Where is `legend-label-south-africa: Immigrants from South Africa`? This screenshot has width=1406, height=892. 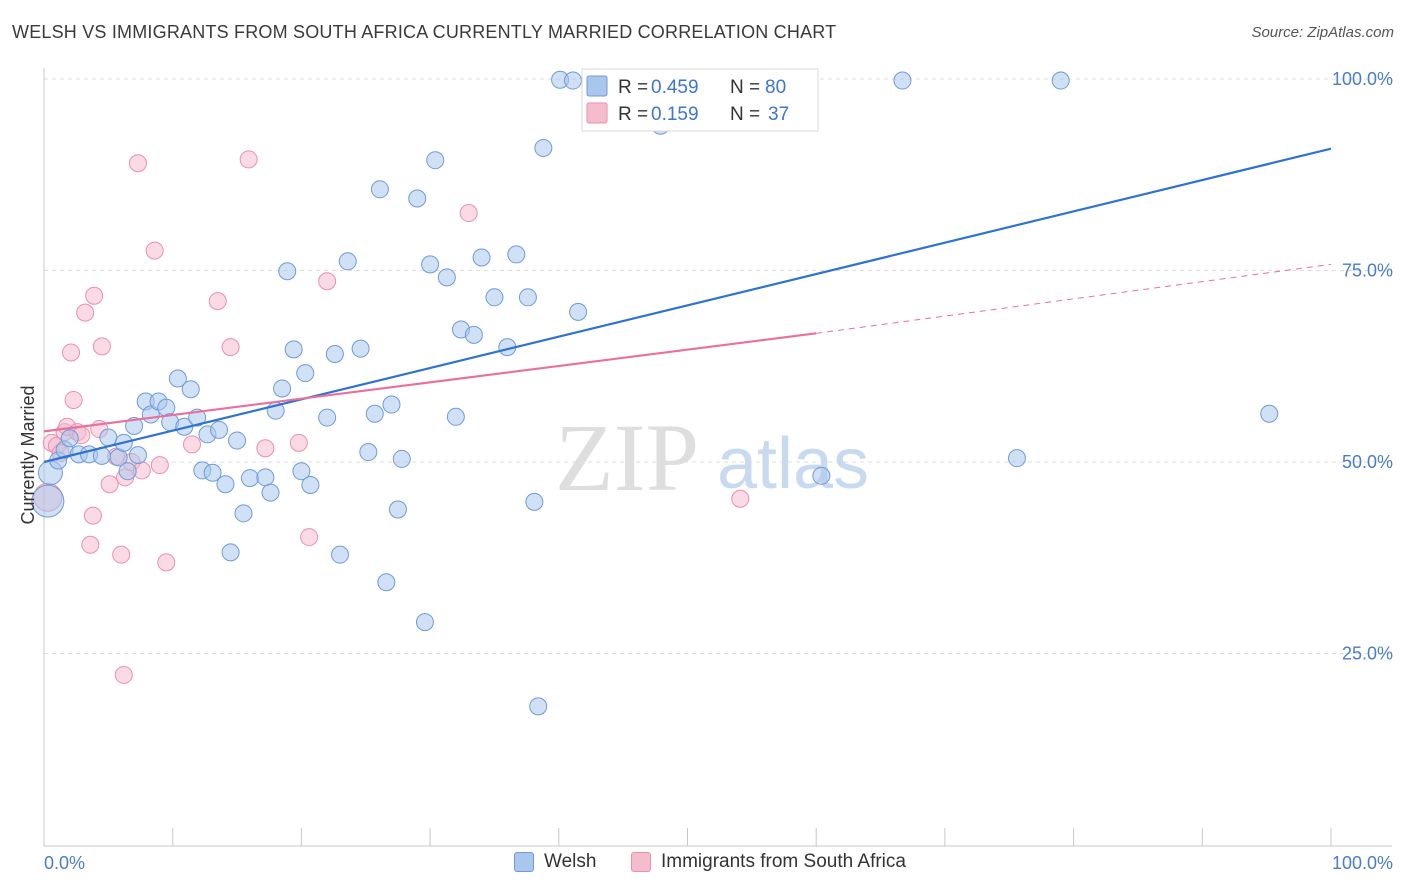 legend-label-south-africa: Immigrants from South Africa is located at coordinates (783, 861).